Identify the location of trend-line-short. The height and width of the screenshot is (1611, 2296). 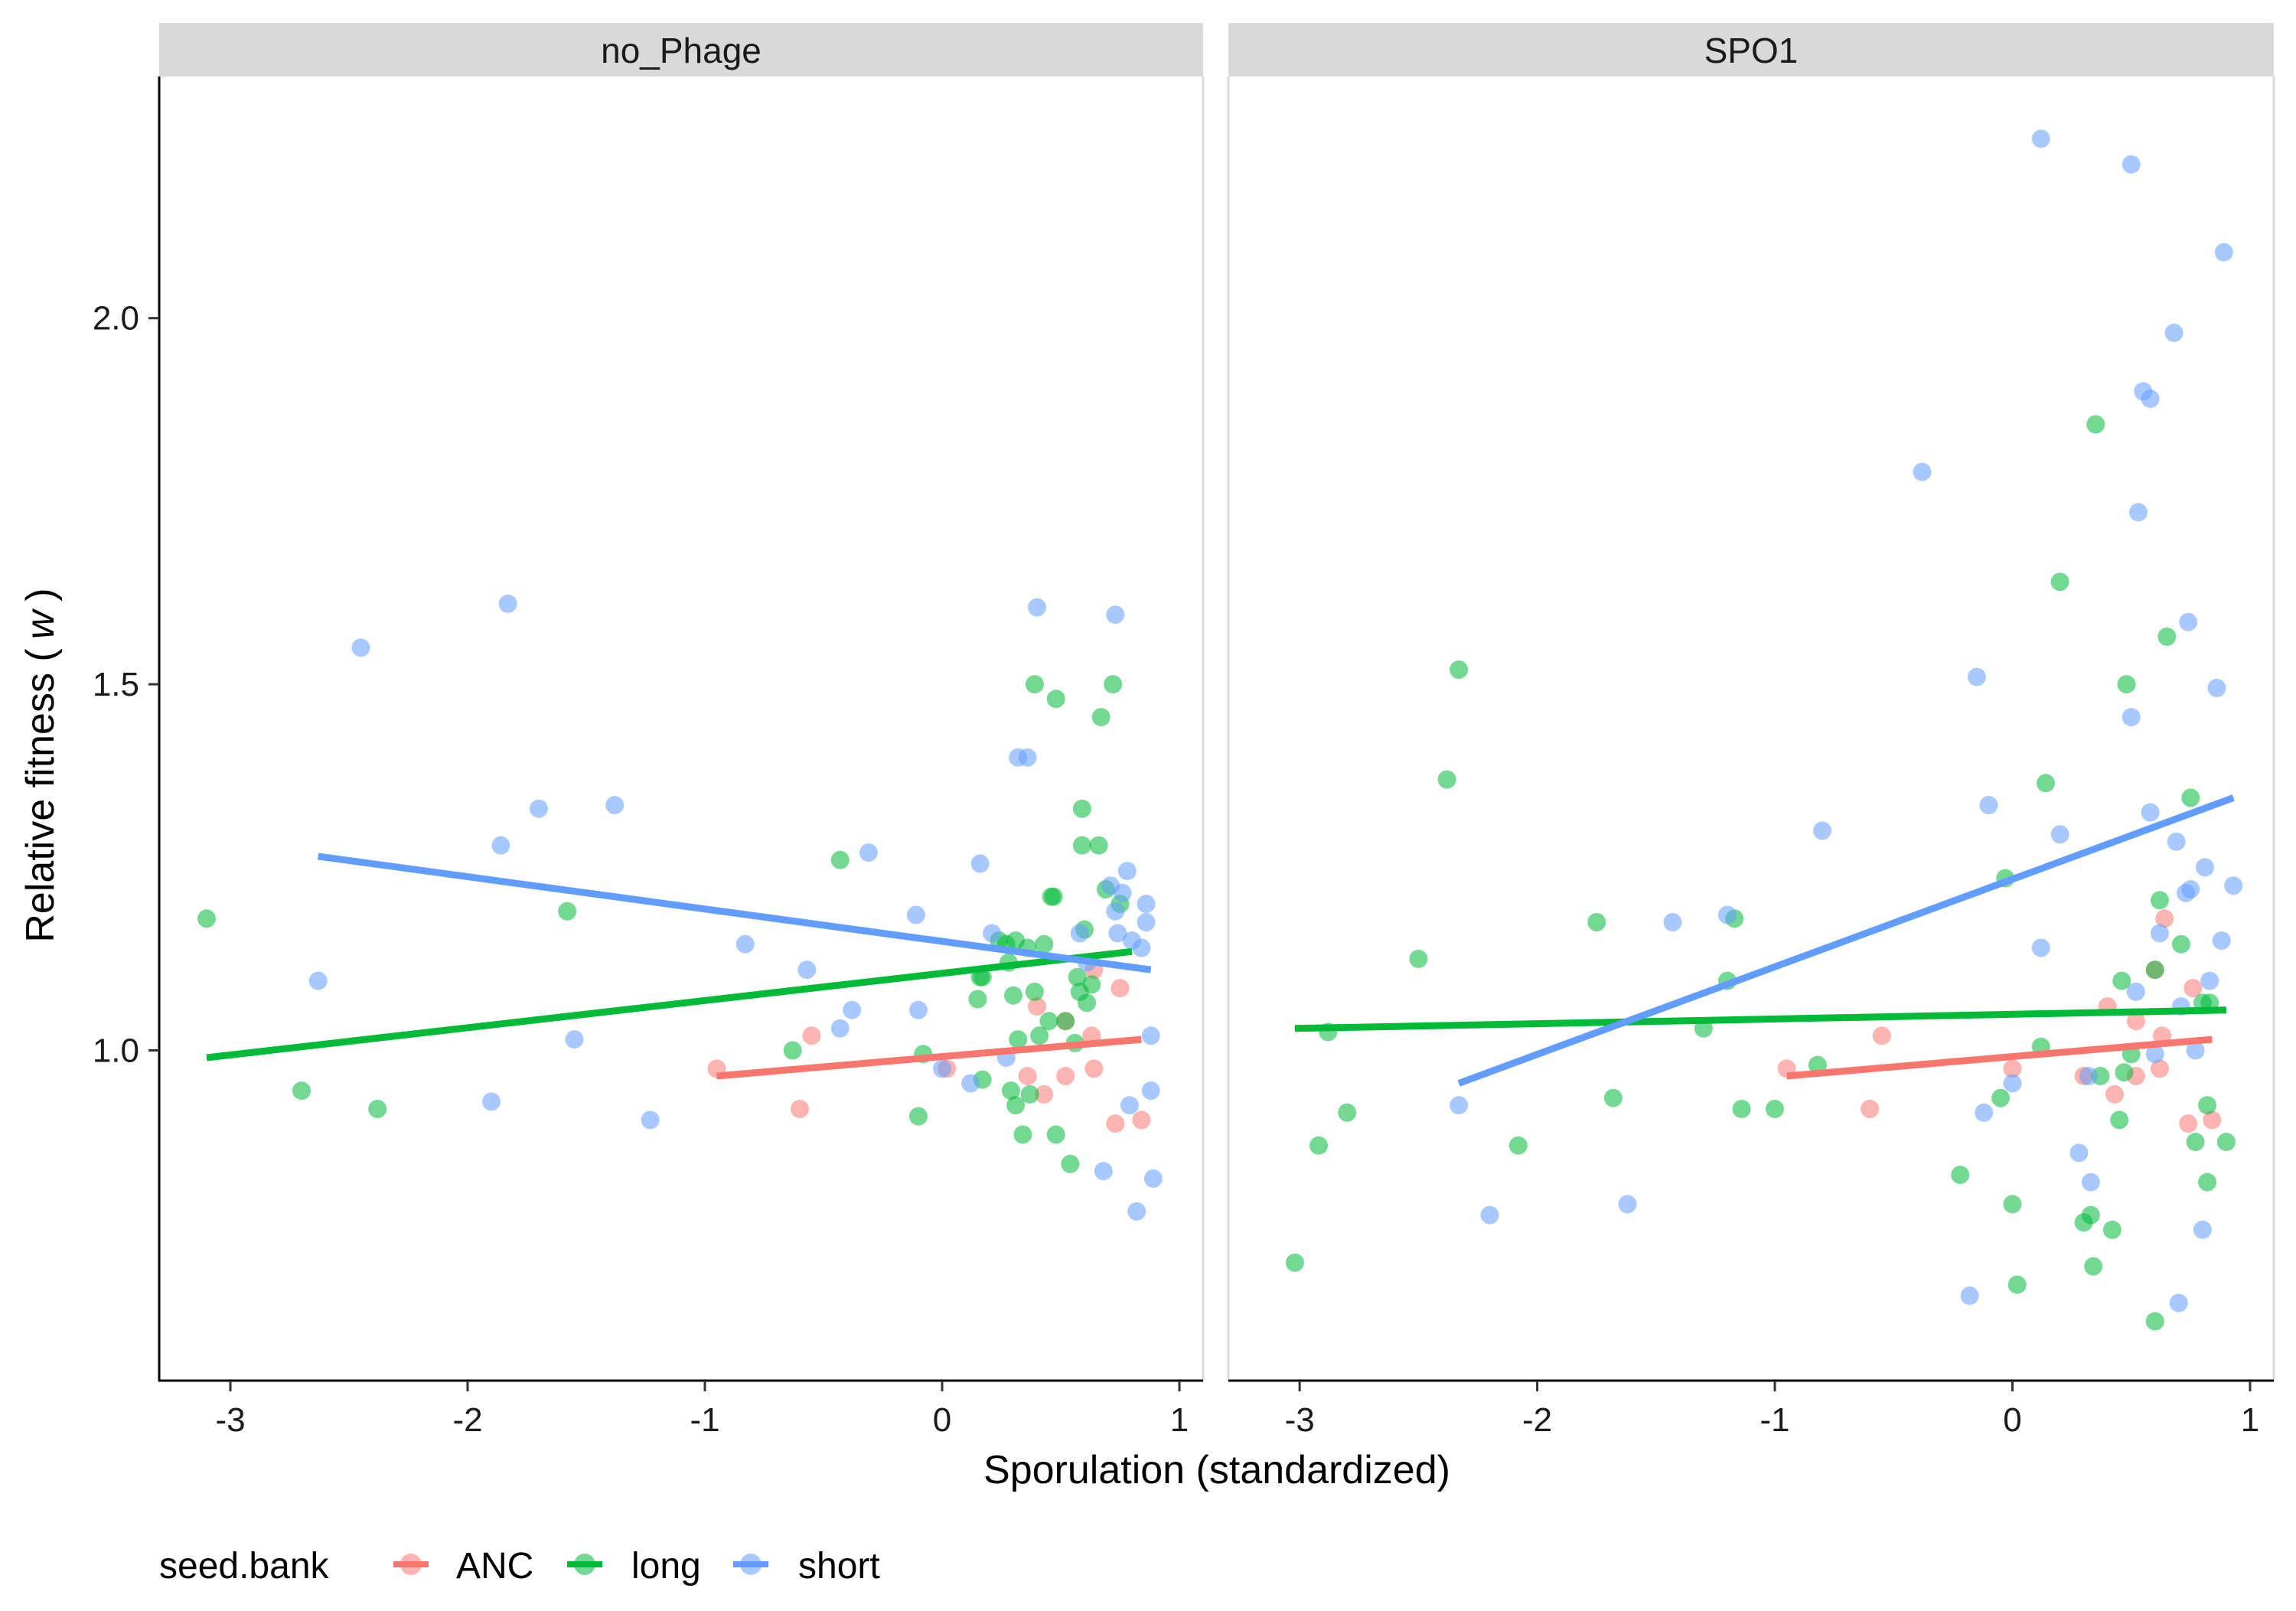
(735, 913).